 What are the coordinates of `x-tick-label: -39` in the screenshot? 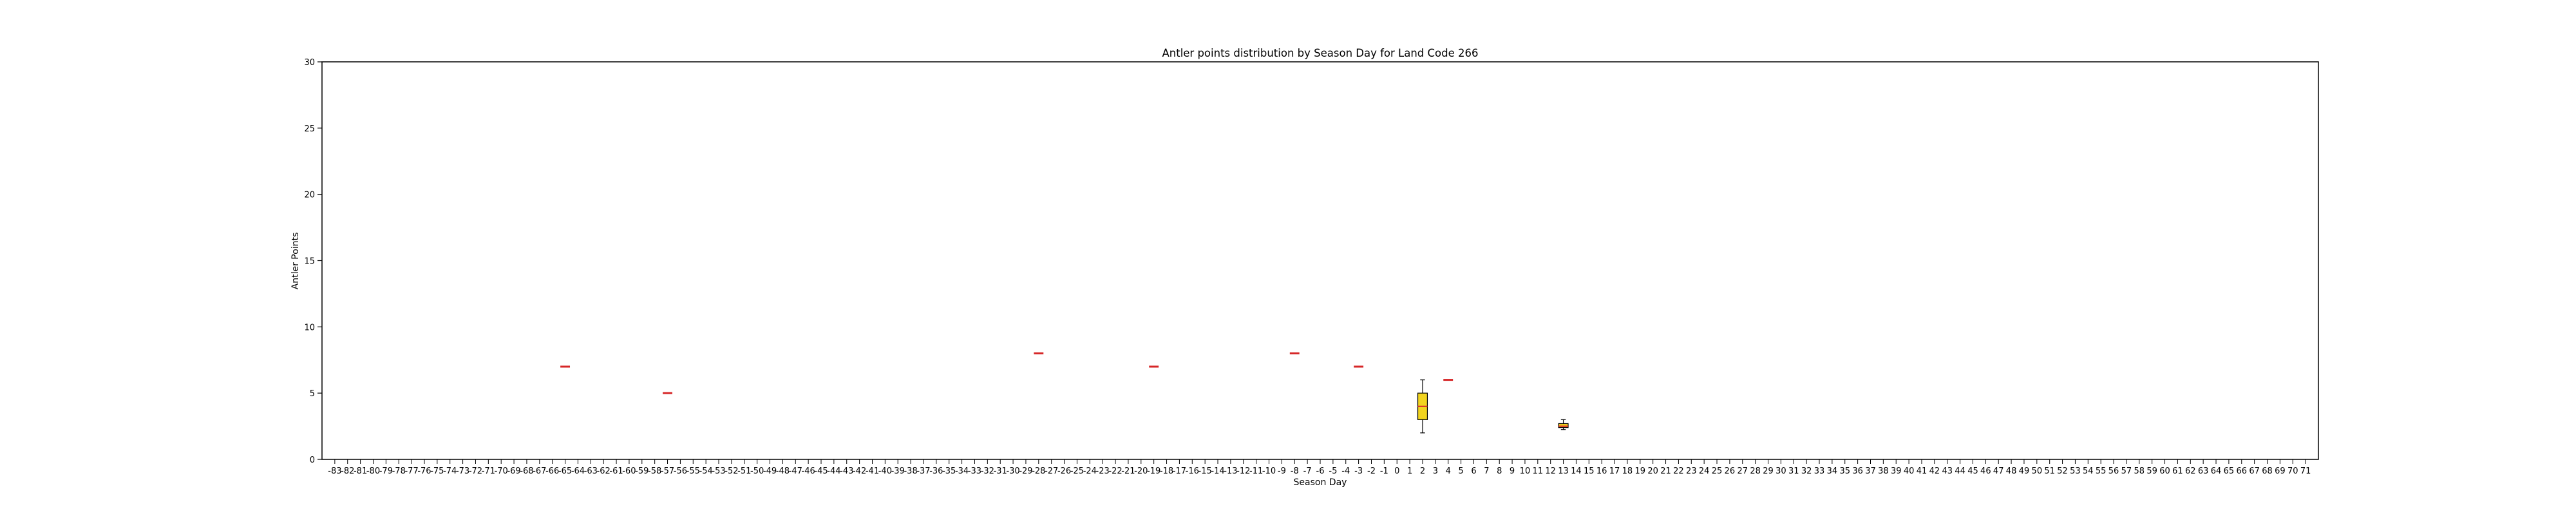 It's located at (898, 471).